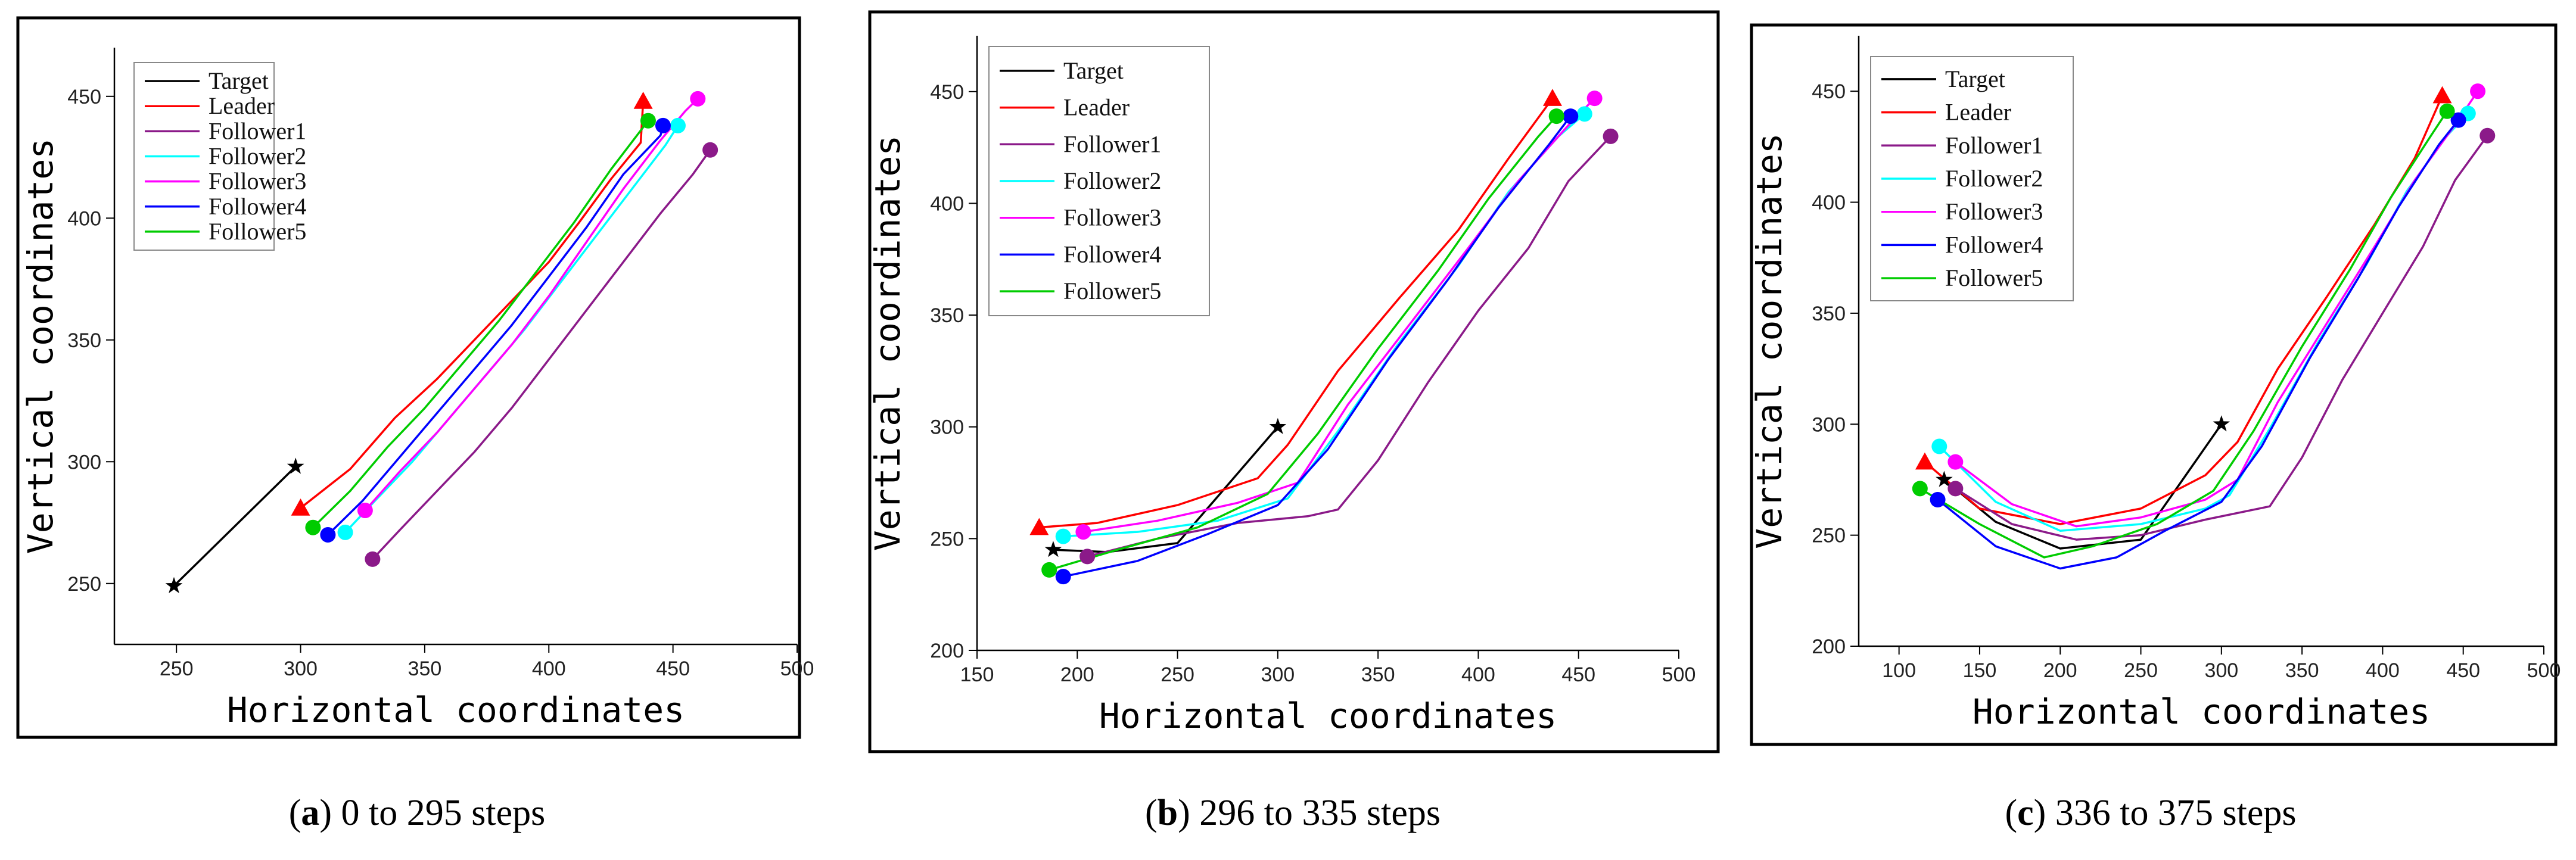 The width and height of the screenshot is (2576, 860). What do you see at coordinates (345, 532) in the screenshot?
I see `series-marker-start-follower2` at bounding box center [345, 532].